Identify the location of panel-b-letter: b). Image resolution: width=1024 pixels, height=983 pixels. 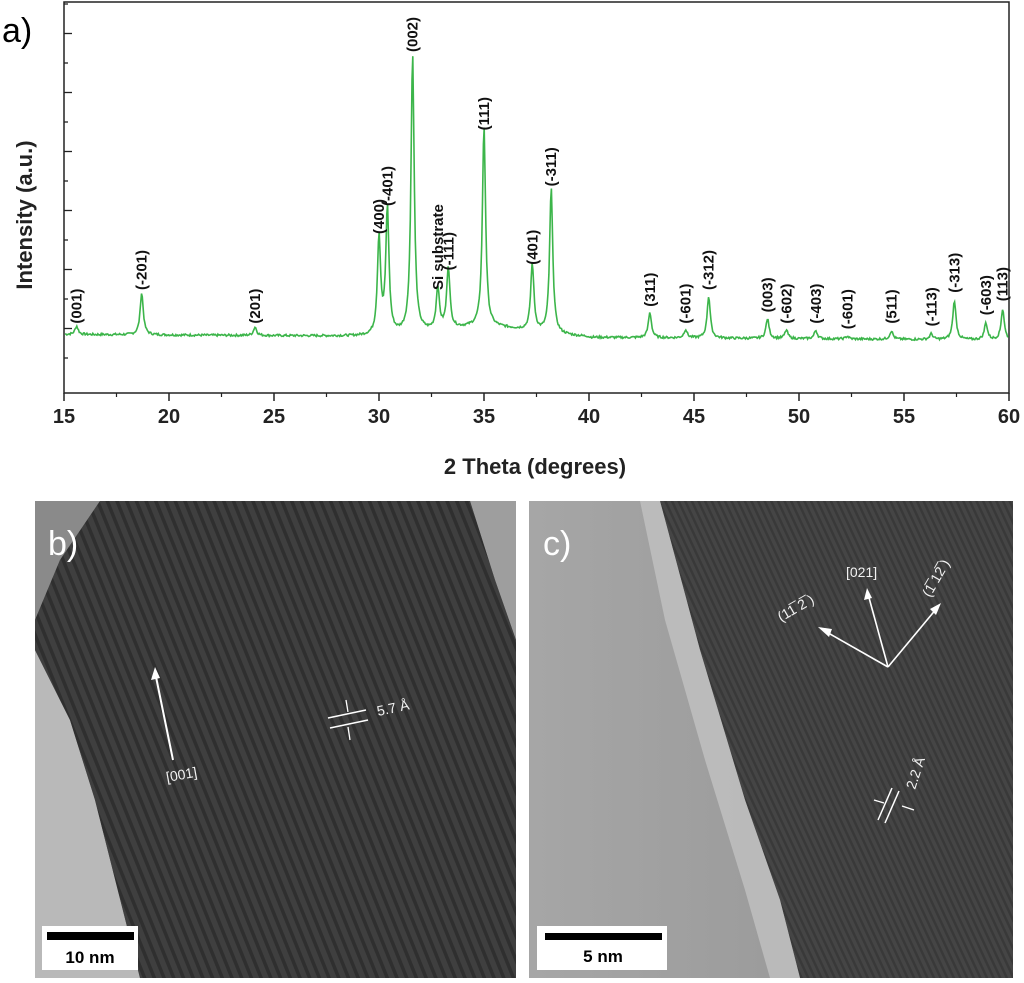
(63, 544).